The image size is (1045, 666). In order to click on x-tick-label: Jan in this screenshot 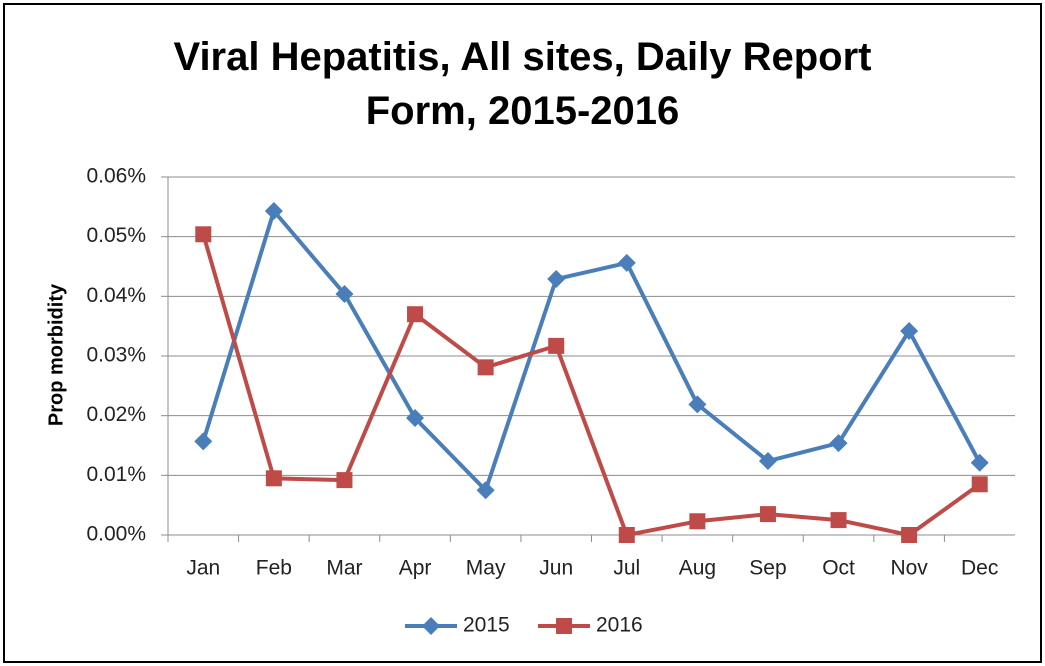, I will do `click(203, 568)`.